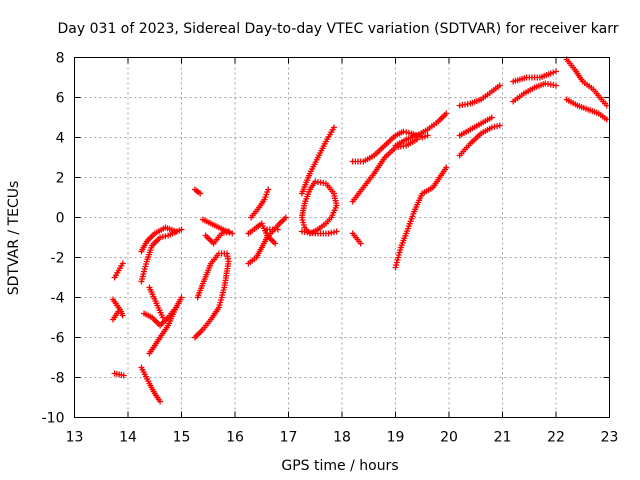  What do you see at coordinates (342, 438) in the screenshot?
I see `x-tick-label: 18` at bounding box center [342, 438].